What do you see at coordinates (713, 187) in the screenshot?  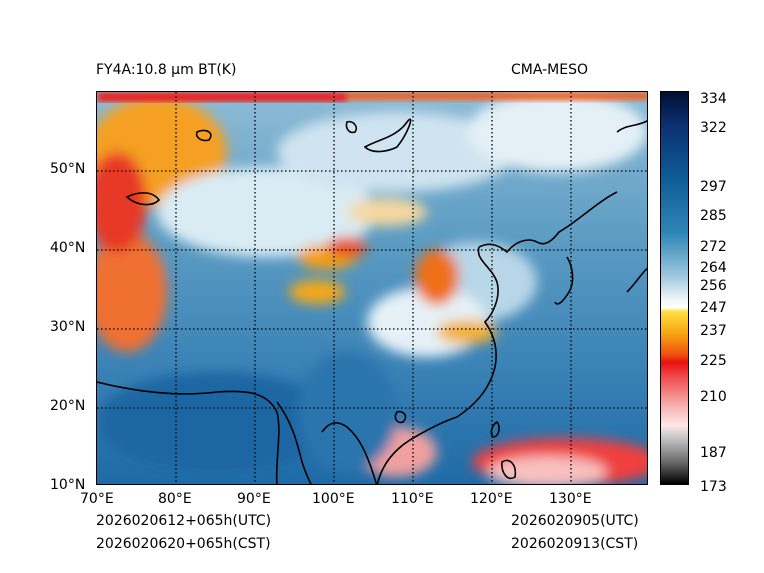 I see `cbar-label-297: 297` at bounding box center [713, 187].